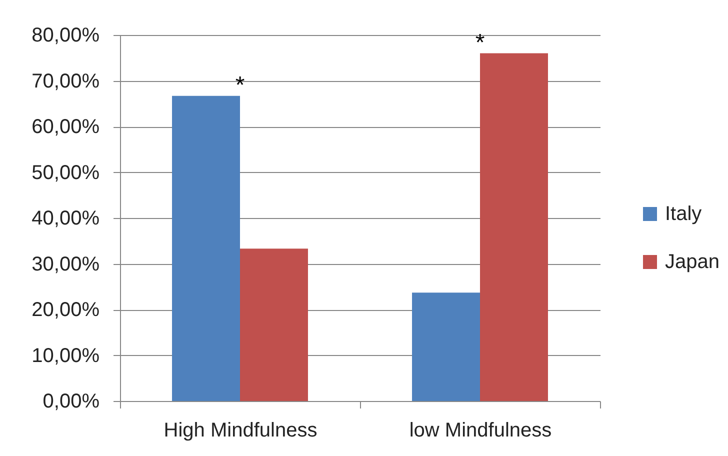 This screenshot has width=728, height=456. Describe the element at coordinates (66, 35) in the screenshot. I see `y-tick-label: 80,00%` at that location.